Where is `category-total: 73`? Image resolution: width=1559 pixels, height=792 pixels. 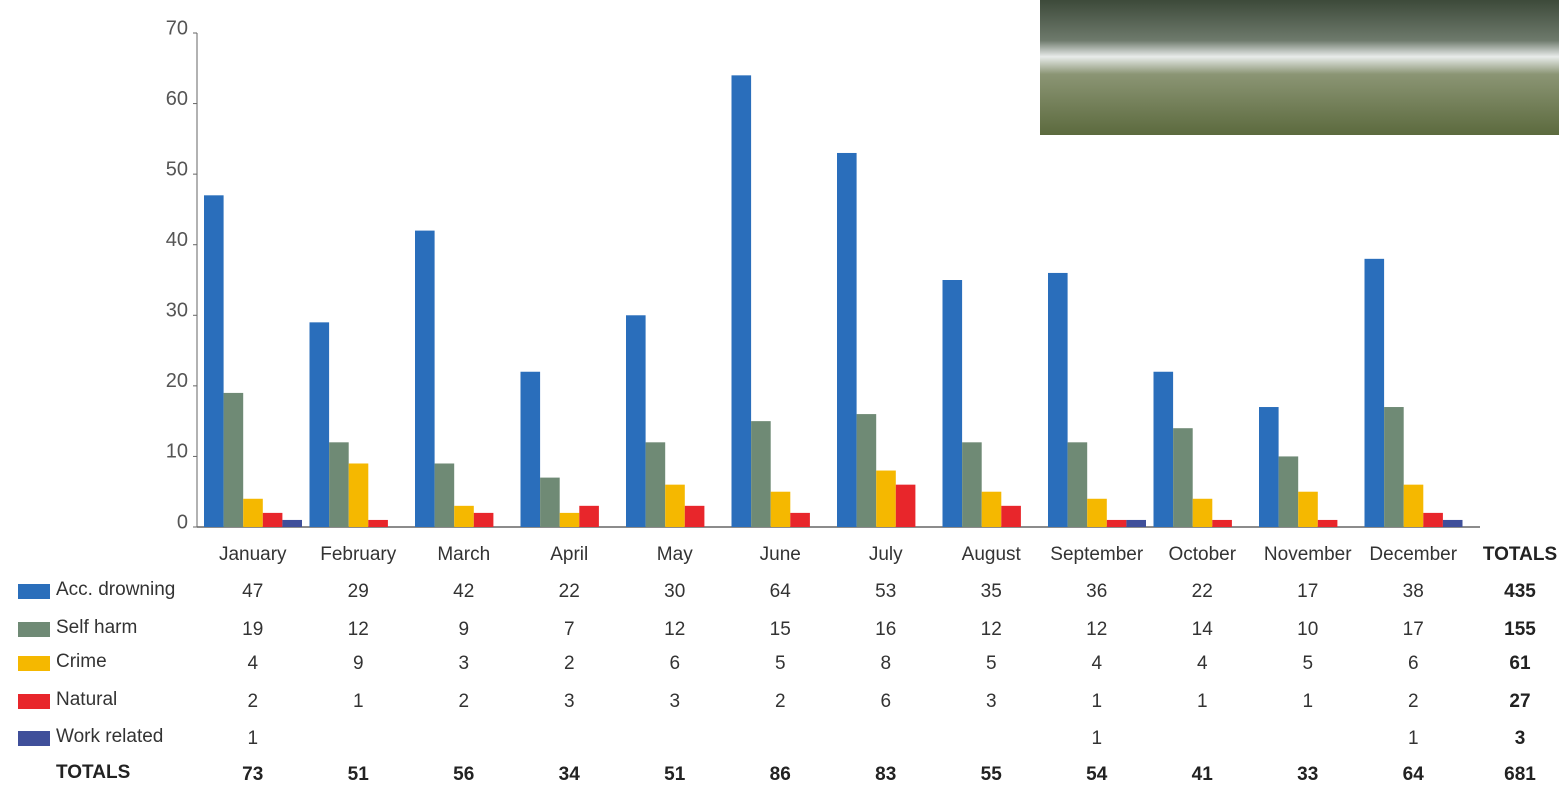 category-total: 73 is located at coordinates (252, 774).